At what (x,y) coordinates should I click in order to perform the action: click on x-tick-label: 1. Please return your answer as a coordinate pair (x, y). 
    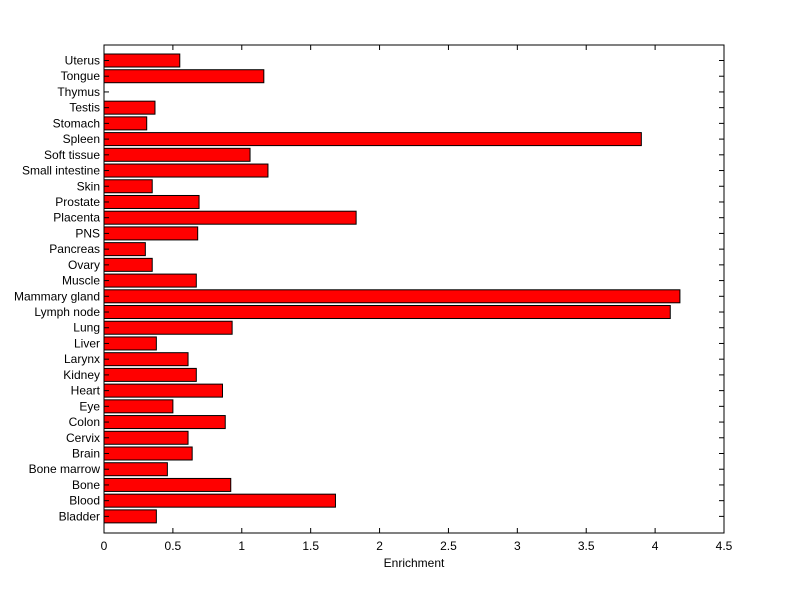
    Looking at the image, I should click on (241, 546).